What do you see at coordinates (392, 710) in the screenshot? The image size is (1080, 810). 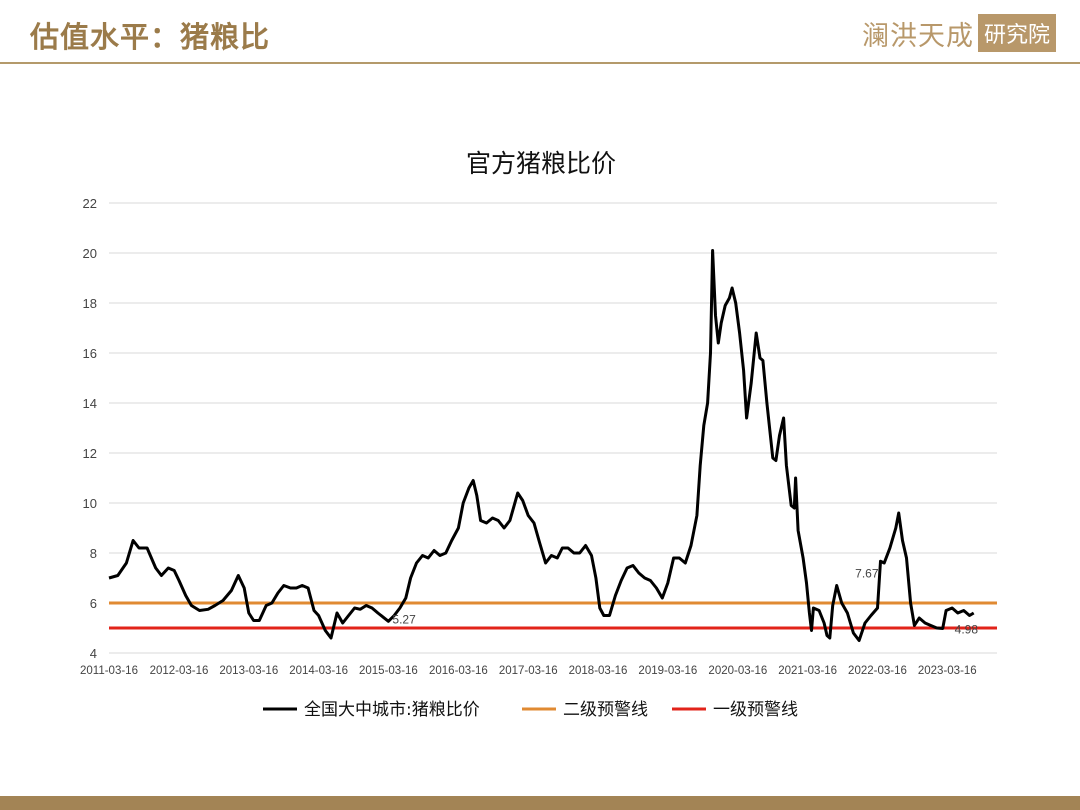 I see `legend-label: 全国大中城市:猪粮比价` at bounding box center [392, 710].